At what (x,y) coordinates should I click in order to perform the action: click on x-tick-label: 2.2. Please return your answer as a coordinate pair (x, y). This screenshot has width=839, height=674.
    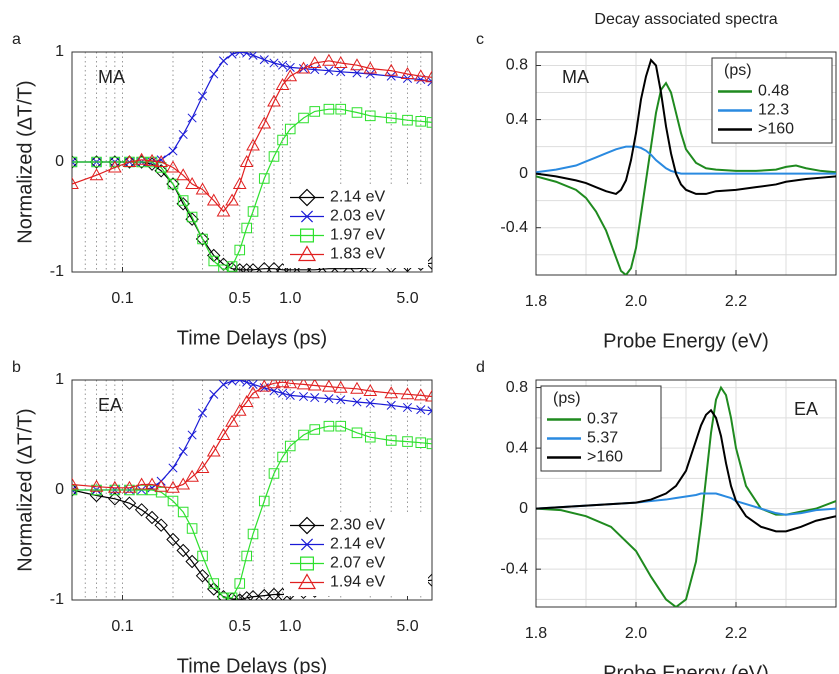
    Looking at the image, I should click on (736, 633).